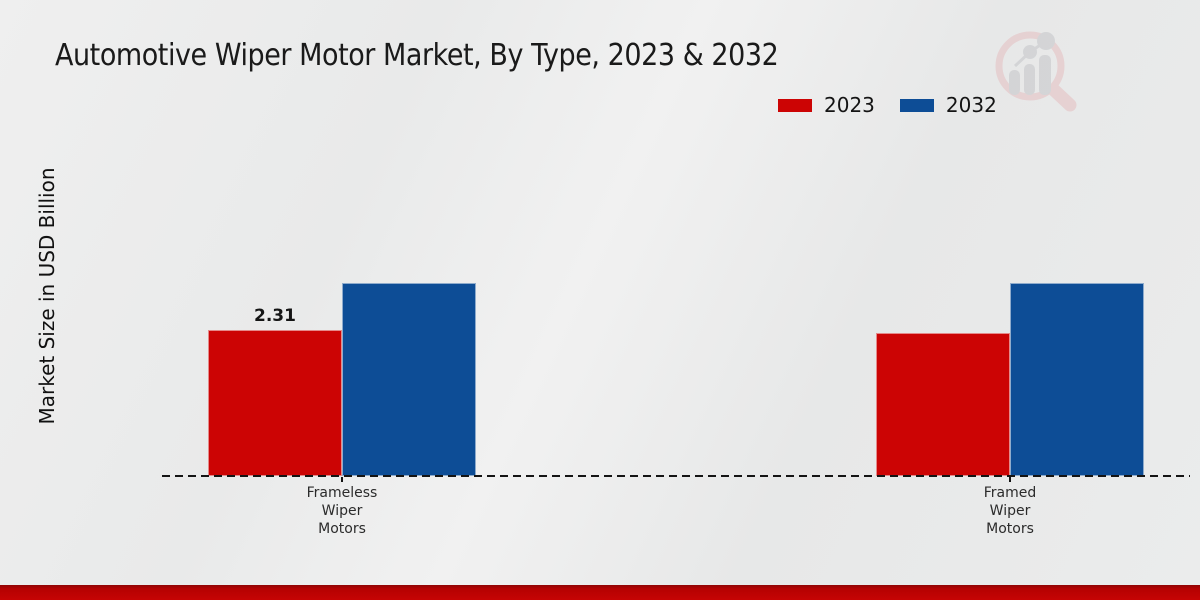  I want to click on bar-value-label: 2.31, so click(275, 316).